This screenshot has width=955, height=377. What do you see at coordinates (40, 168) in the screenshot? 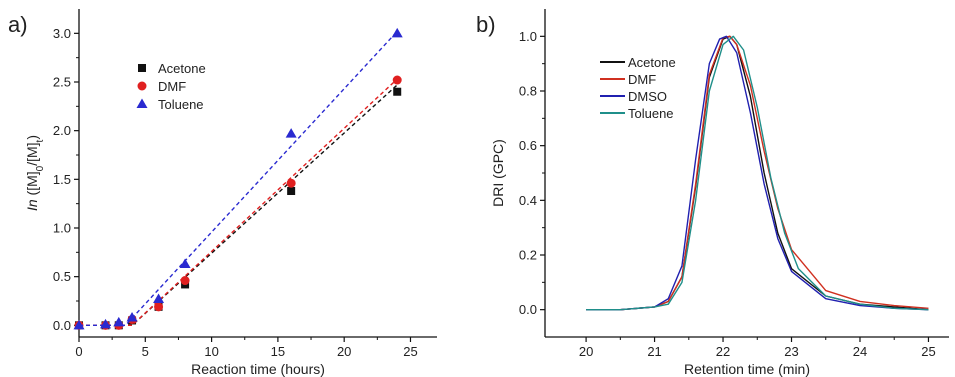
I see `y-axis-label-sub0: 0` at bounding box center [40, 168].